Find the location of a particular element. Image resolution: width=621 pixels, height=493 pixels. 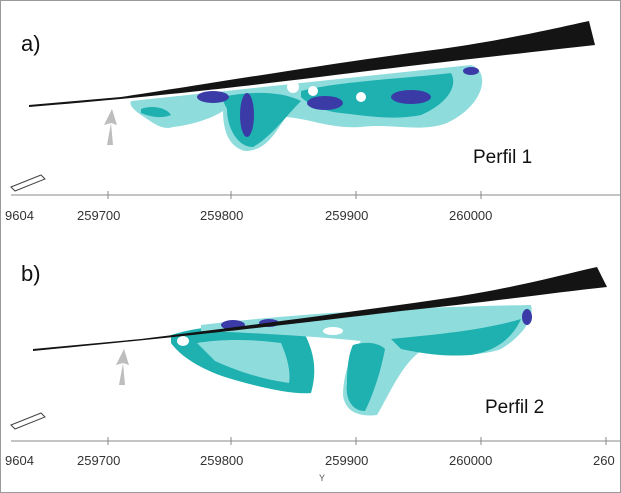

panel-letter: b) is located at coordinates (31, 273).